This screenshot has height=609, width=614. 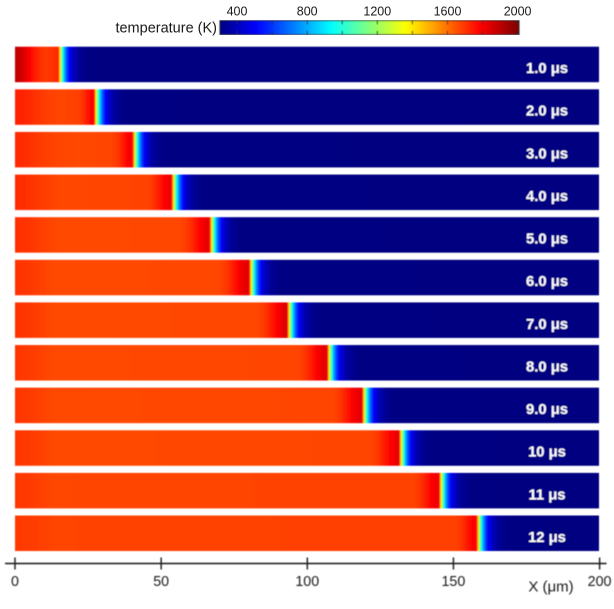 I want to click on svg-text: 9.0 μs, so click(x=547, y=410).